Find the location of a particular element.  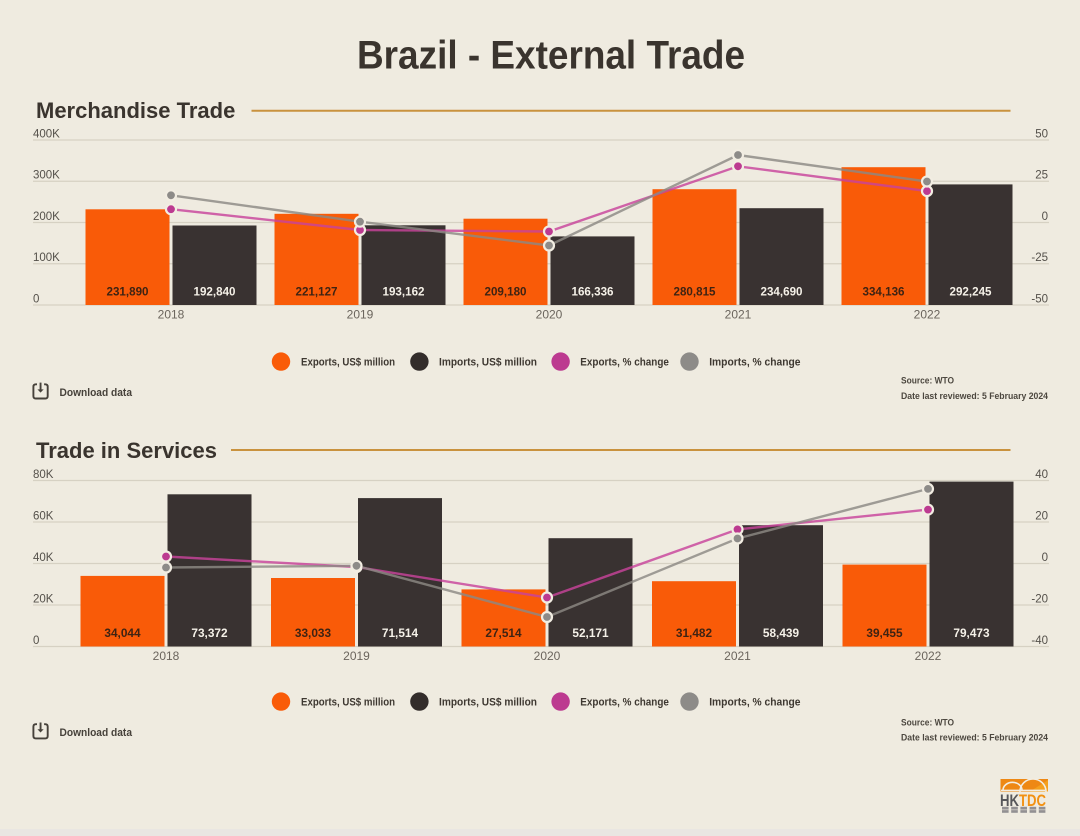

svg-text: 39,455 is located at coordinates (884, 633).